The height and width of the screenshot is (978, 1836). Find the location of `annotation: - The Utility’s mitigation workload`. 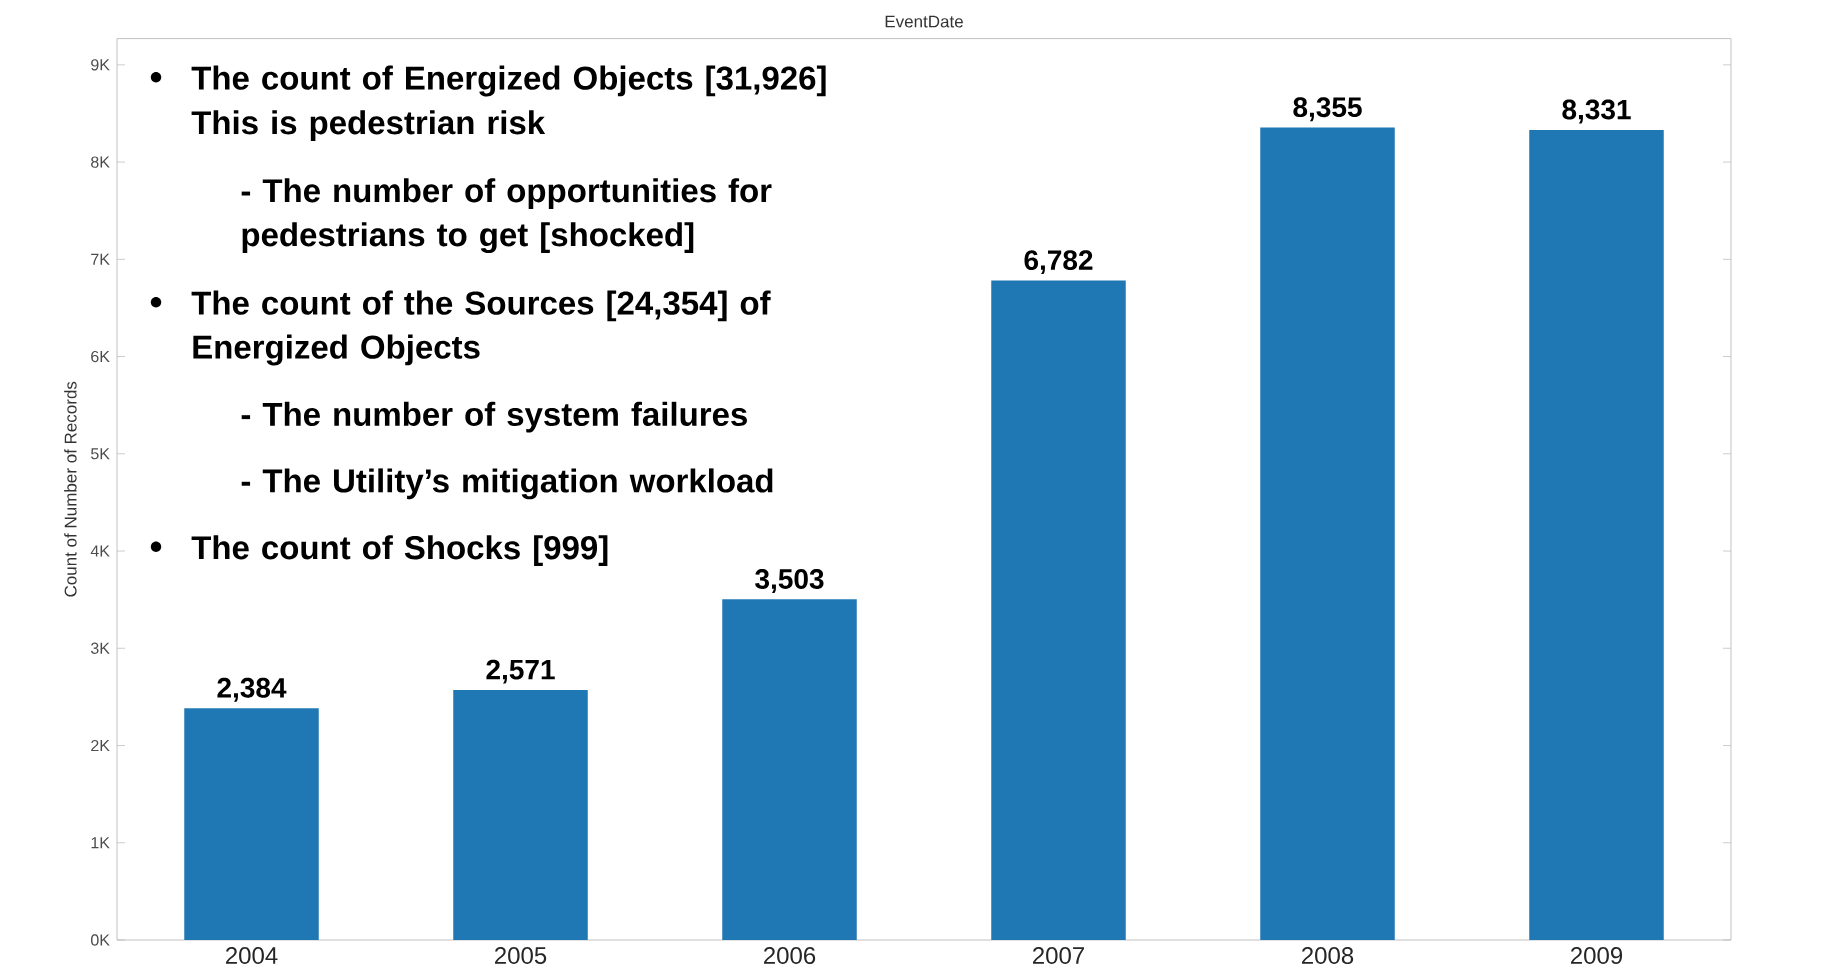

annotation: - The Utility’s mitigation workload is located at coordinates (507, 484).